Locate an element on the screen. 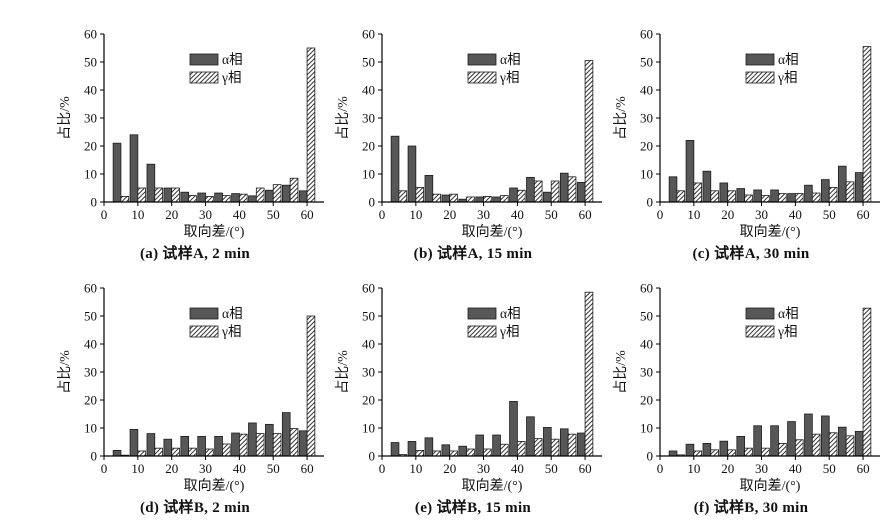 This screenshot has height=524, width=892. chart-caption-e: (e) 试样B, 15 min is located at coordinates (473, 508).